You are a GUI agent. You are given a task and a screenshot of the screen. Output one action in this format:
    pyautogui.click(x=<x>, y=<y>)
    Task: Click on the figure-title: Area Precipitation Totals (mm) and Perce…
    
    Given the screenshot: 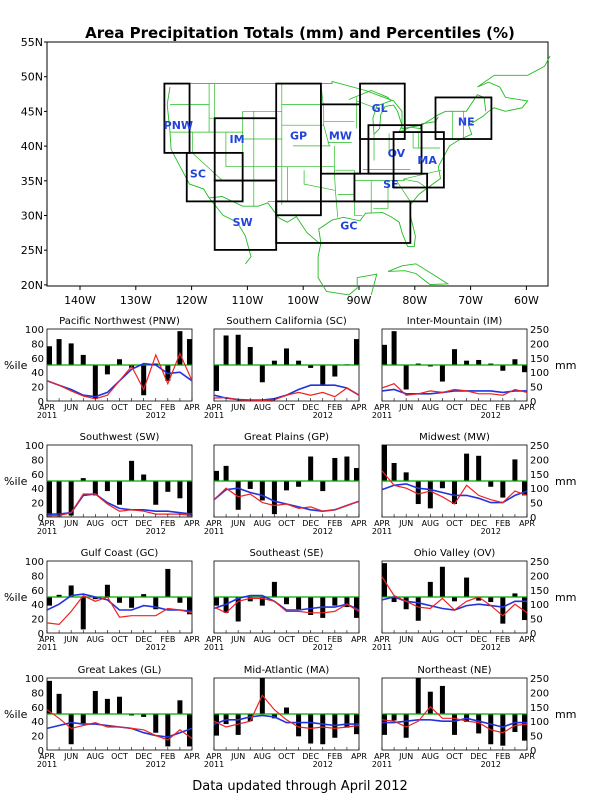 What is the action you would take?
    pyautogui.click(x=300, y=33)
    